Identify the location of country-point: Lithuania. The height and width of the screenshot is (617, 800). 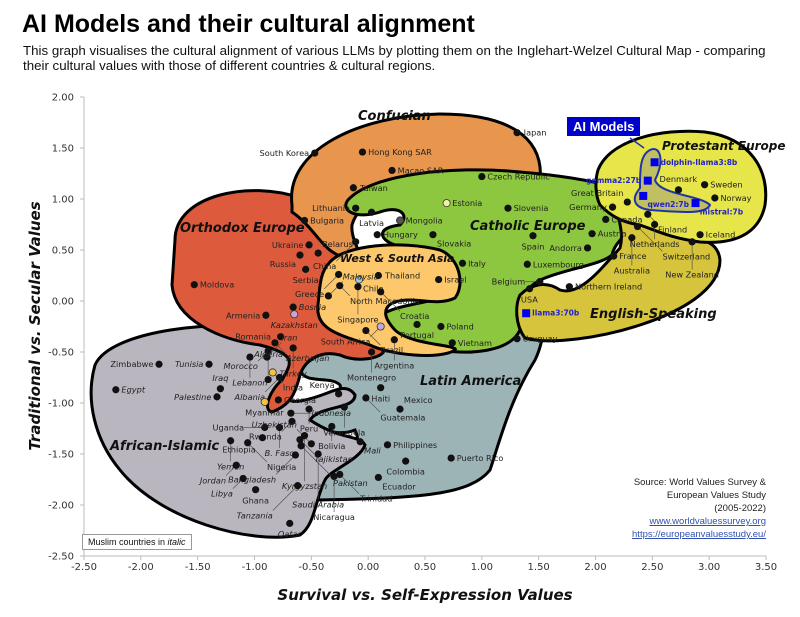
(336, 208).